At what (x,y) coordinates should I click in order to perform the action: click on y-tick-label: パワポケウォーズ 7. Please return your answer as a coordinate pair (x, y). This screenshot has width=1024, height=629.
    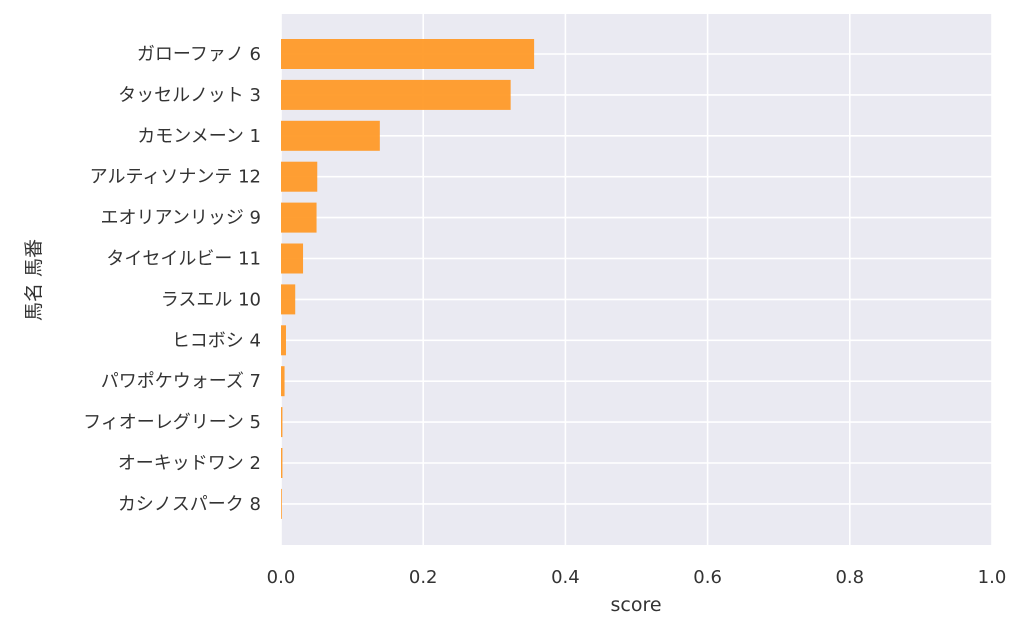
    Looking at the image, I should click on (181, 381).